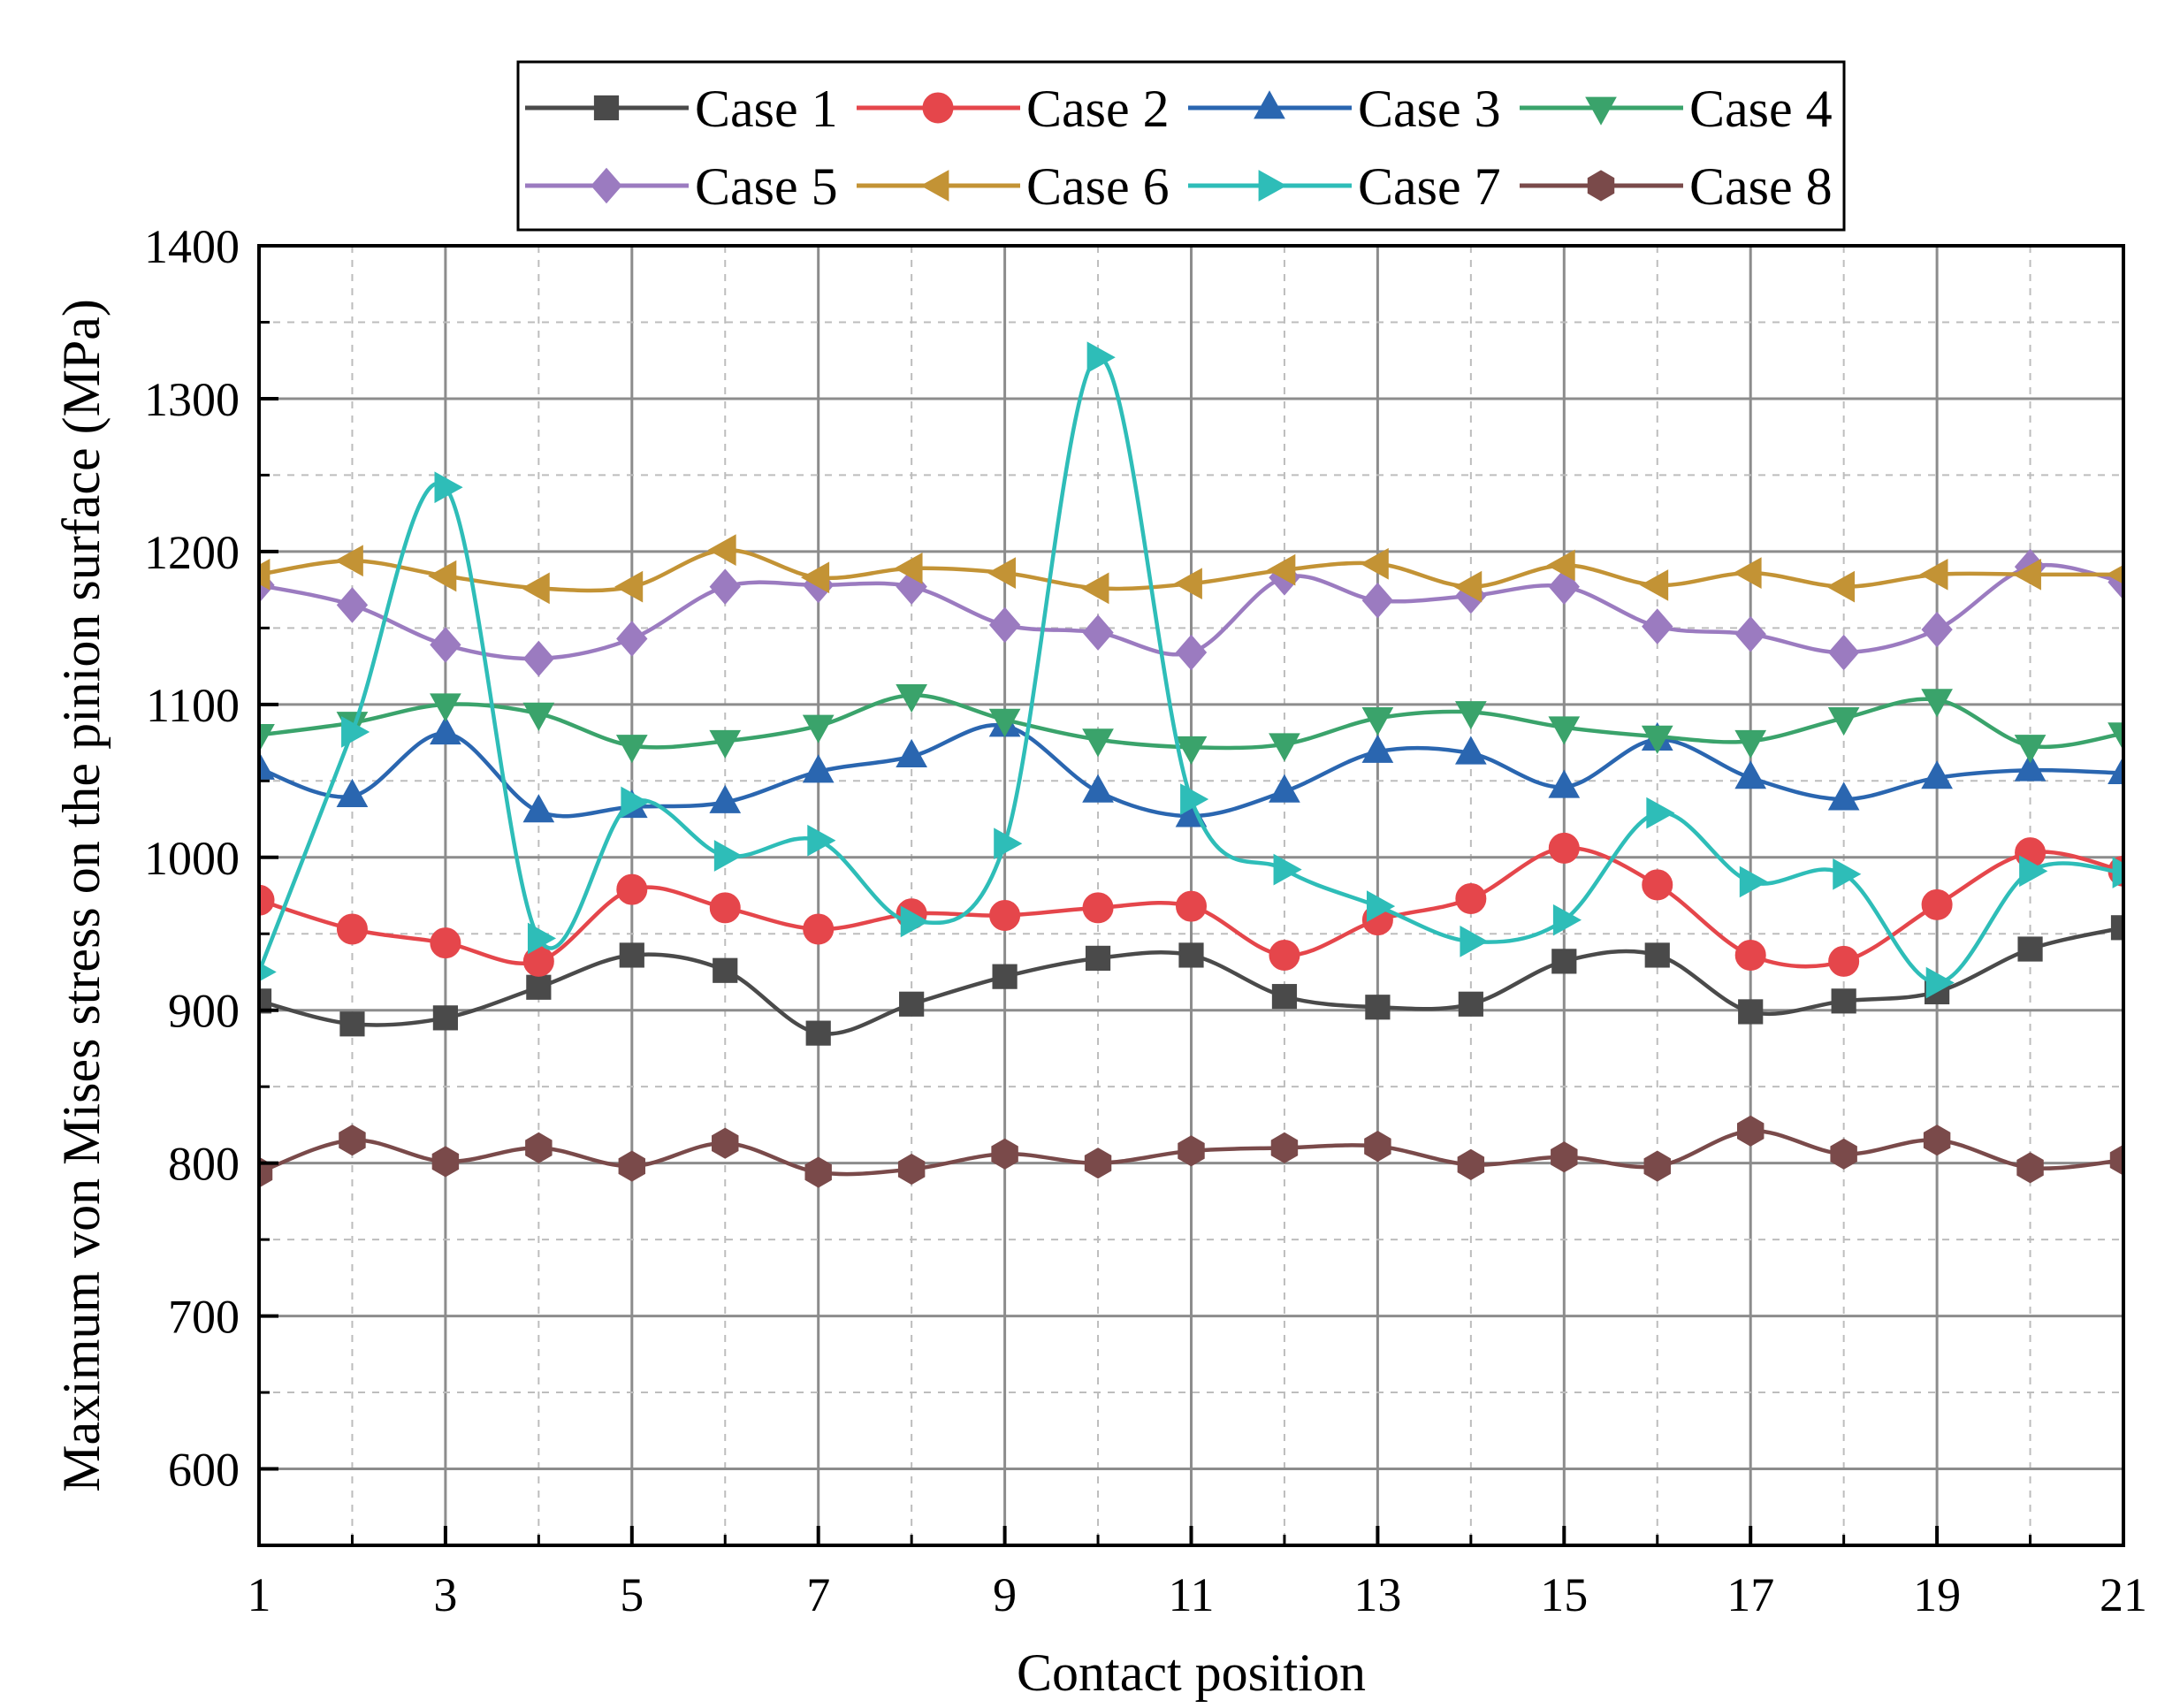 The image size is (2180, 1708). I want to click on x-axis-title: Contact position, so click(1191, 1672).